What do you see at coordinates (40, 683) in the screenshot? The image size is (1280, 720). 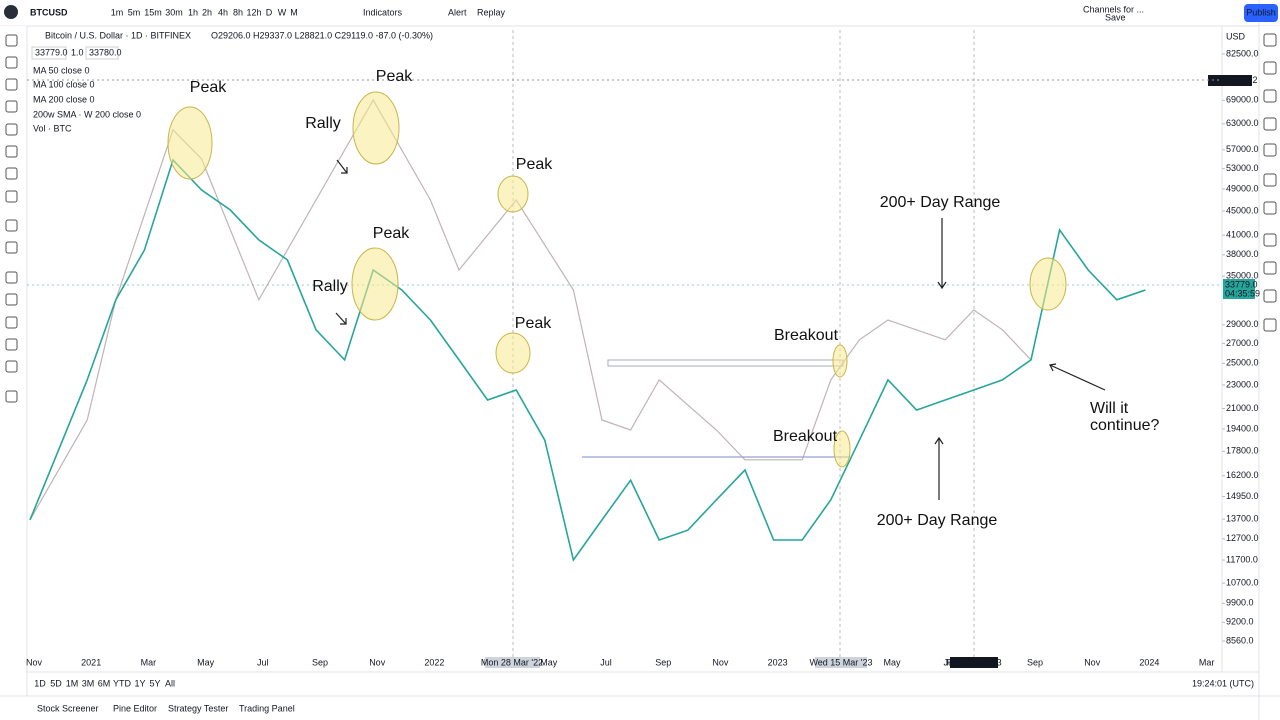 I see `range-button: 1D` at bounding box center [40, 683].